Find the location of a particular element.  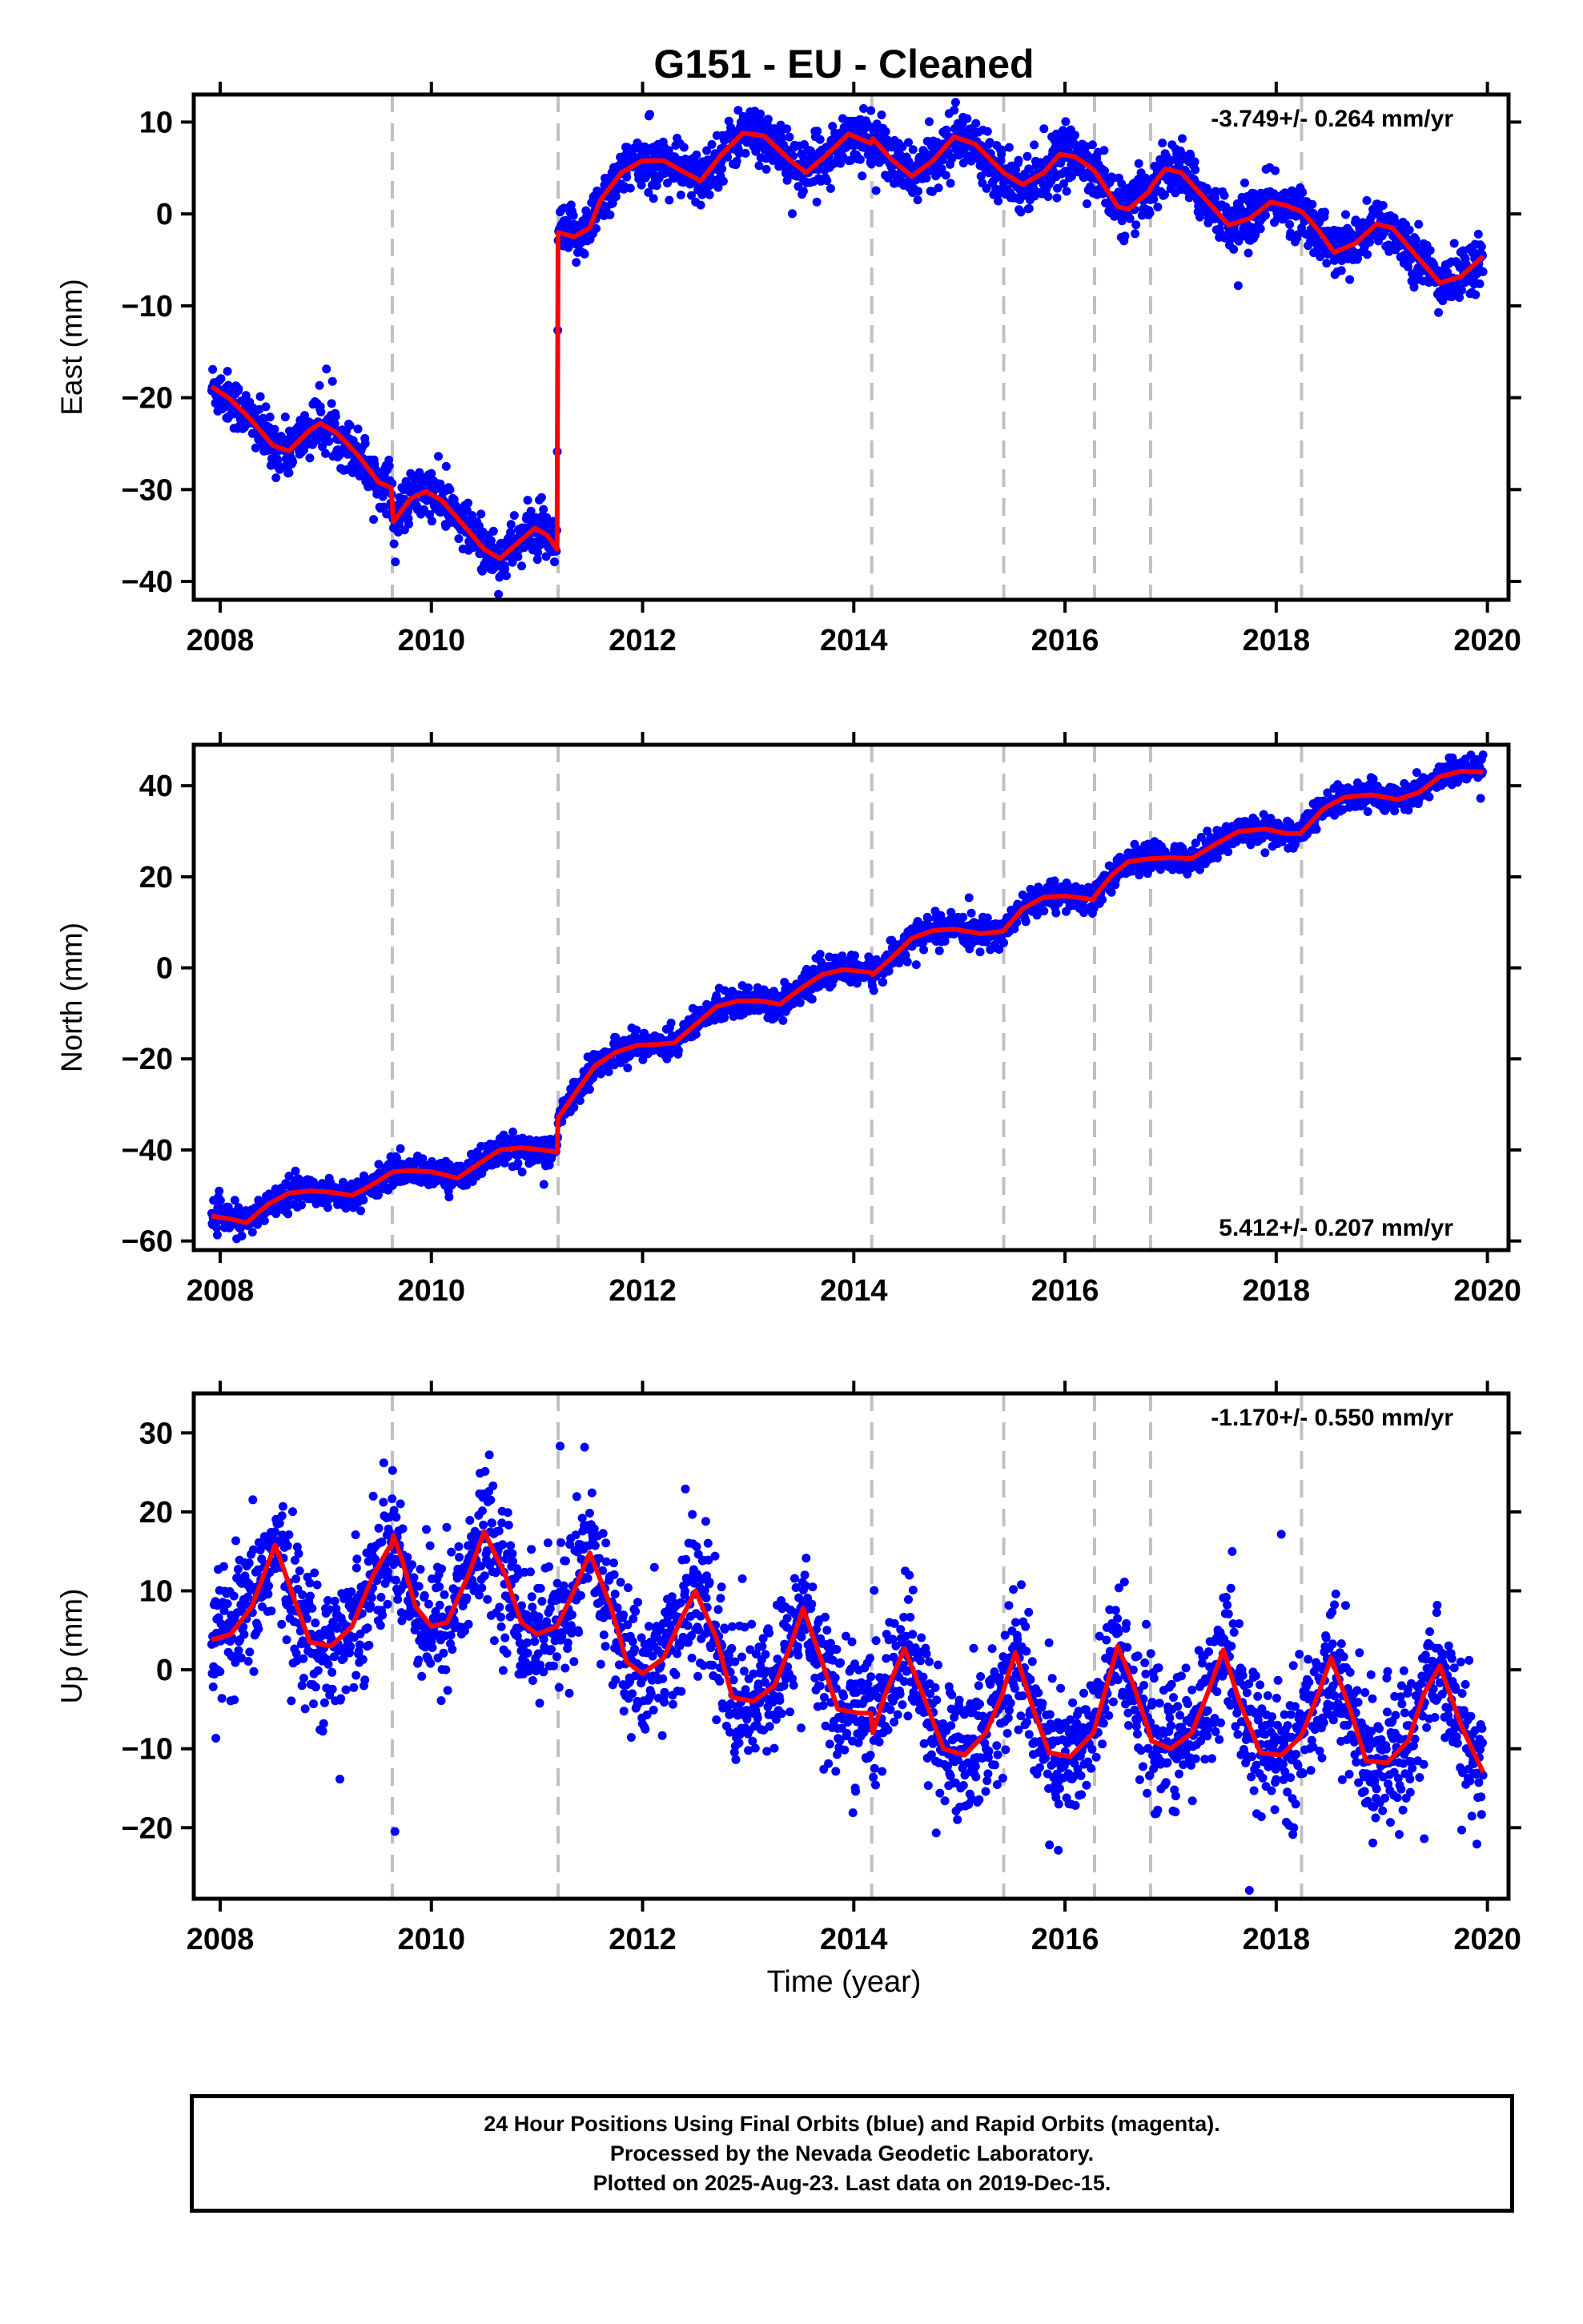

y-tick-label: −30 is located at coordinates (147, 490).